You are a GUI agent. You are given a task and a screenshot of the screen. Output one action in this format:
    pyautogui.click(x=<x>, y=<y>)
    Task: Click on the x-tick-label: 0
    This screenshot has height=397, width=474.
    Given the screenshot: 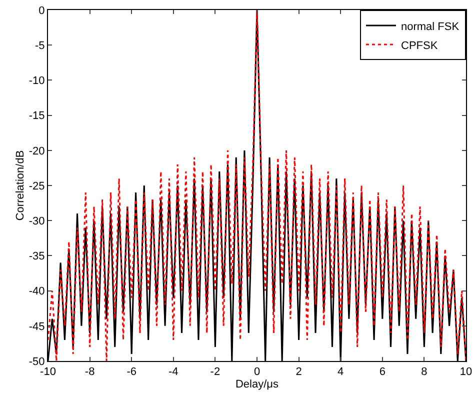 What is the action you would take?
    pyautogui.click(x=257, y=372)
    